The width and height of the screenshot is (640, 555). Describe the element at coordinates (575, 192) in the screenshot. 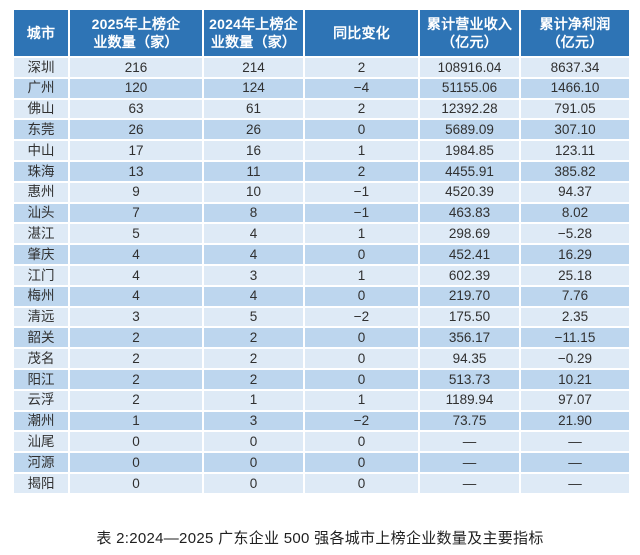

I see `profit-cell: 94.37` at that location.